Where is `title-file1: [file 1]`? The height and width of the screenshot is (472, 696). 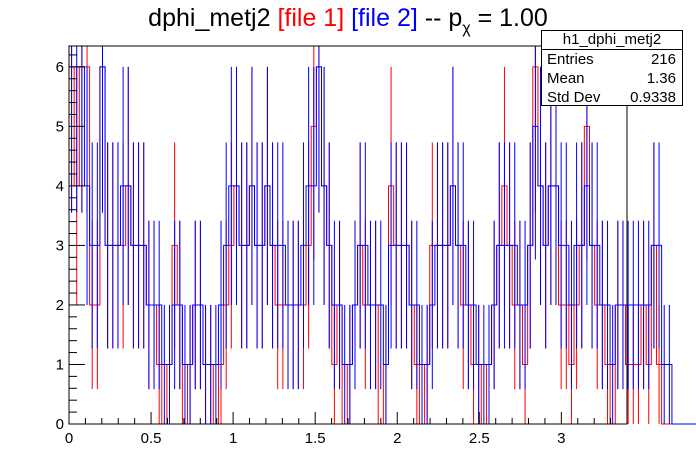 title-file1: [file 1] is located at coordinates (311, 18).